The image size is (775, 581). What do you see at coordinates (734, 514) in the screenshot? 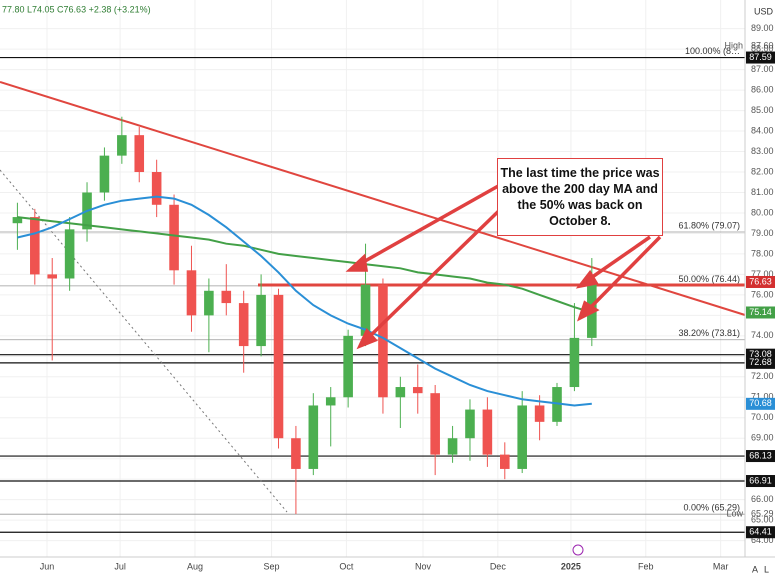
I see `low-label: Low` at bounding box center [734, 514].